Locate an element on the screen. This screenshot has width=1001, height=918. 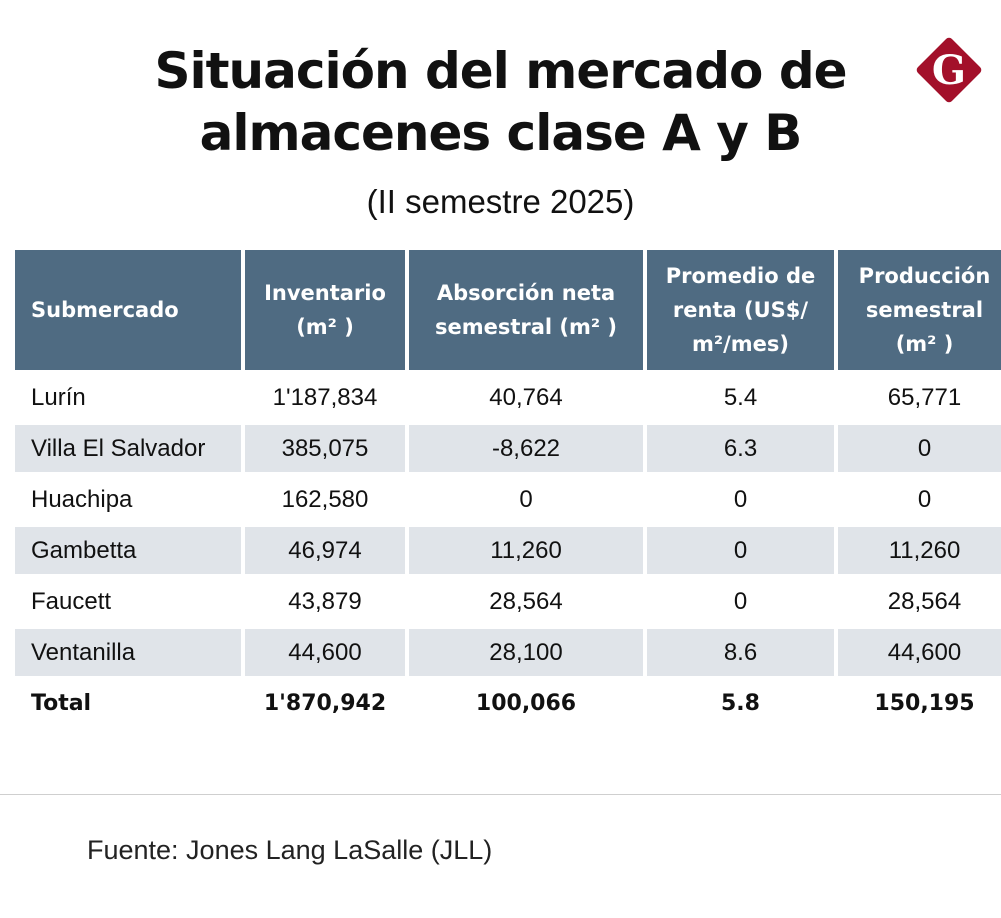
table-total-row: Total 1'870,942 100,066 5.8 150,195 is located at coordinates (508, 703).